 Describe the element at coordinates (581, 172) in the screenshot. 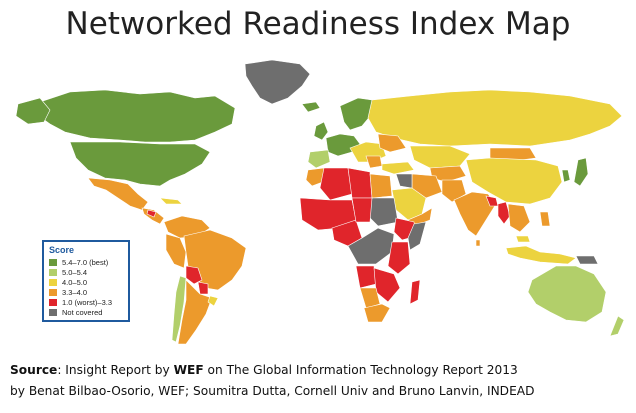

I see `japan` at that location.